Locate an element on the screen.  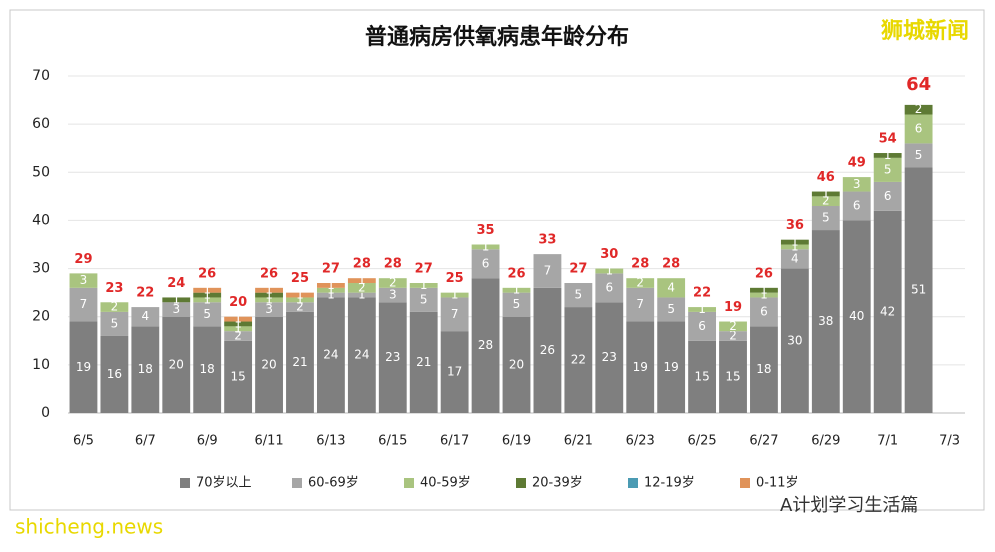
data-label: 15 is located at coordinates (701, 376).